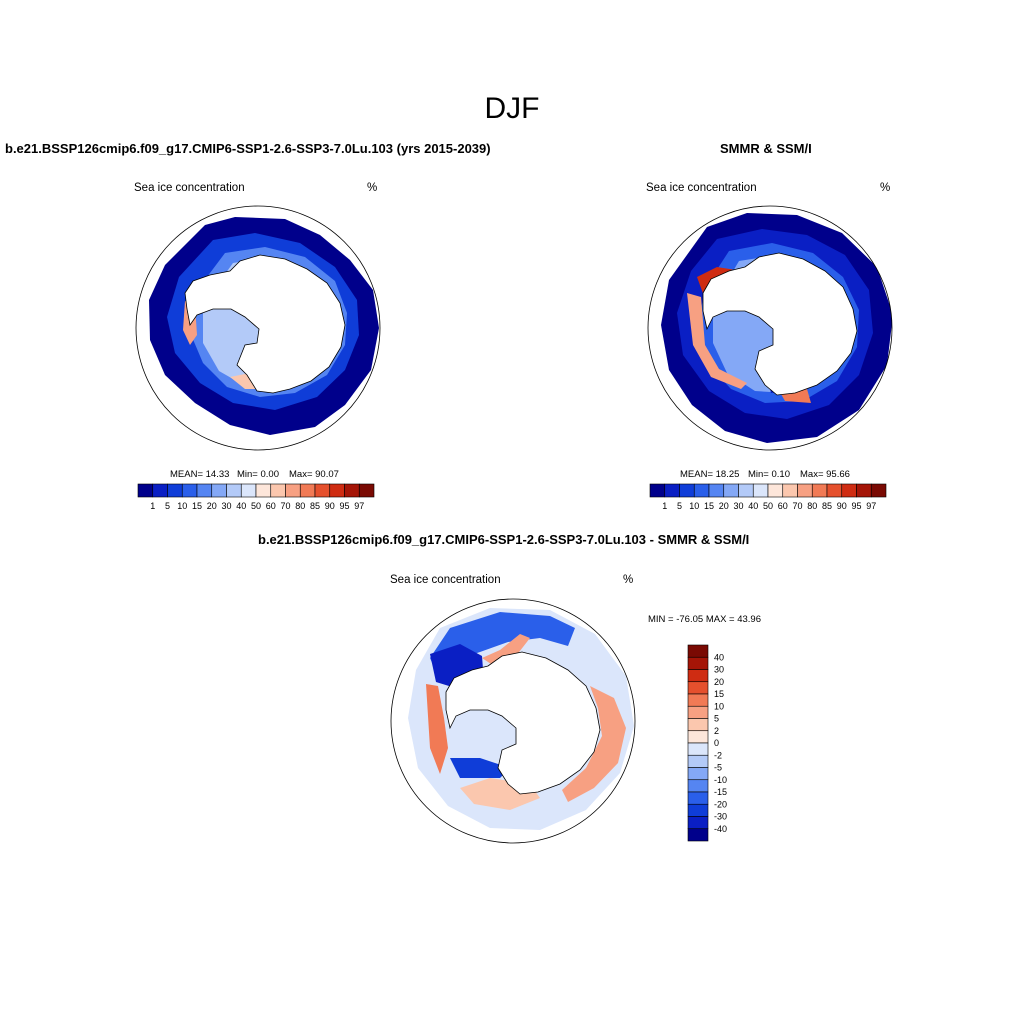 This screenshot has width=1024, height=1024. I want to click on panel2-colorbar-label: 20, so click(724, 506).